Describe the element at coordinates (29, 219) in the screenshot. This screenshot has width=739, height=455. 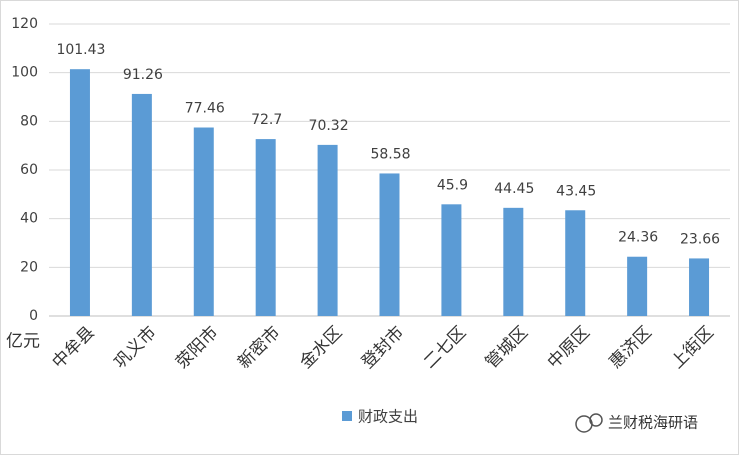
I see `y-tick-label: 40` at that location.